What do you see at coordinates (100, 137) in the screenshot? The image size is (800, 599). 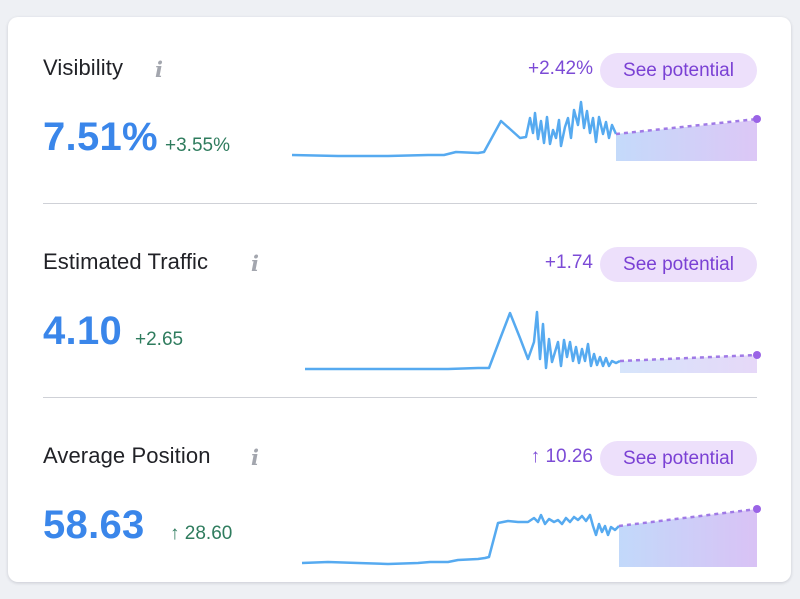 I see `metric-value: 7.51%` at bounding box center [100, 137].